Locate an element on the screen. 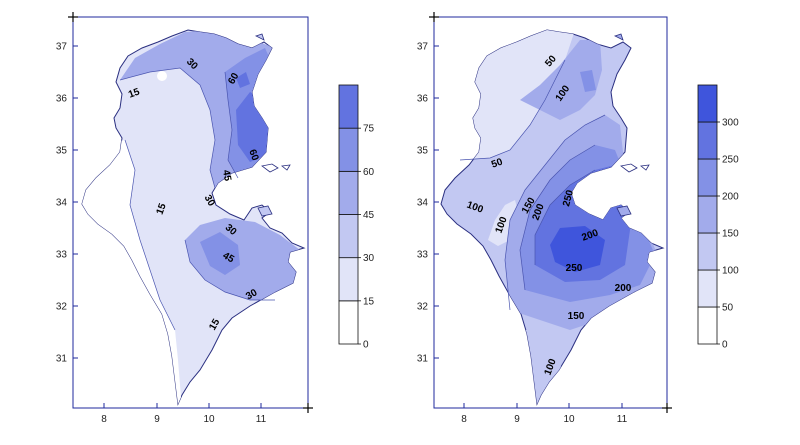  contour-band-60-75-small is located at coordinates (243, 80).